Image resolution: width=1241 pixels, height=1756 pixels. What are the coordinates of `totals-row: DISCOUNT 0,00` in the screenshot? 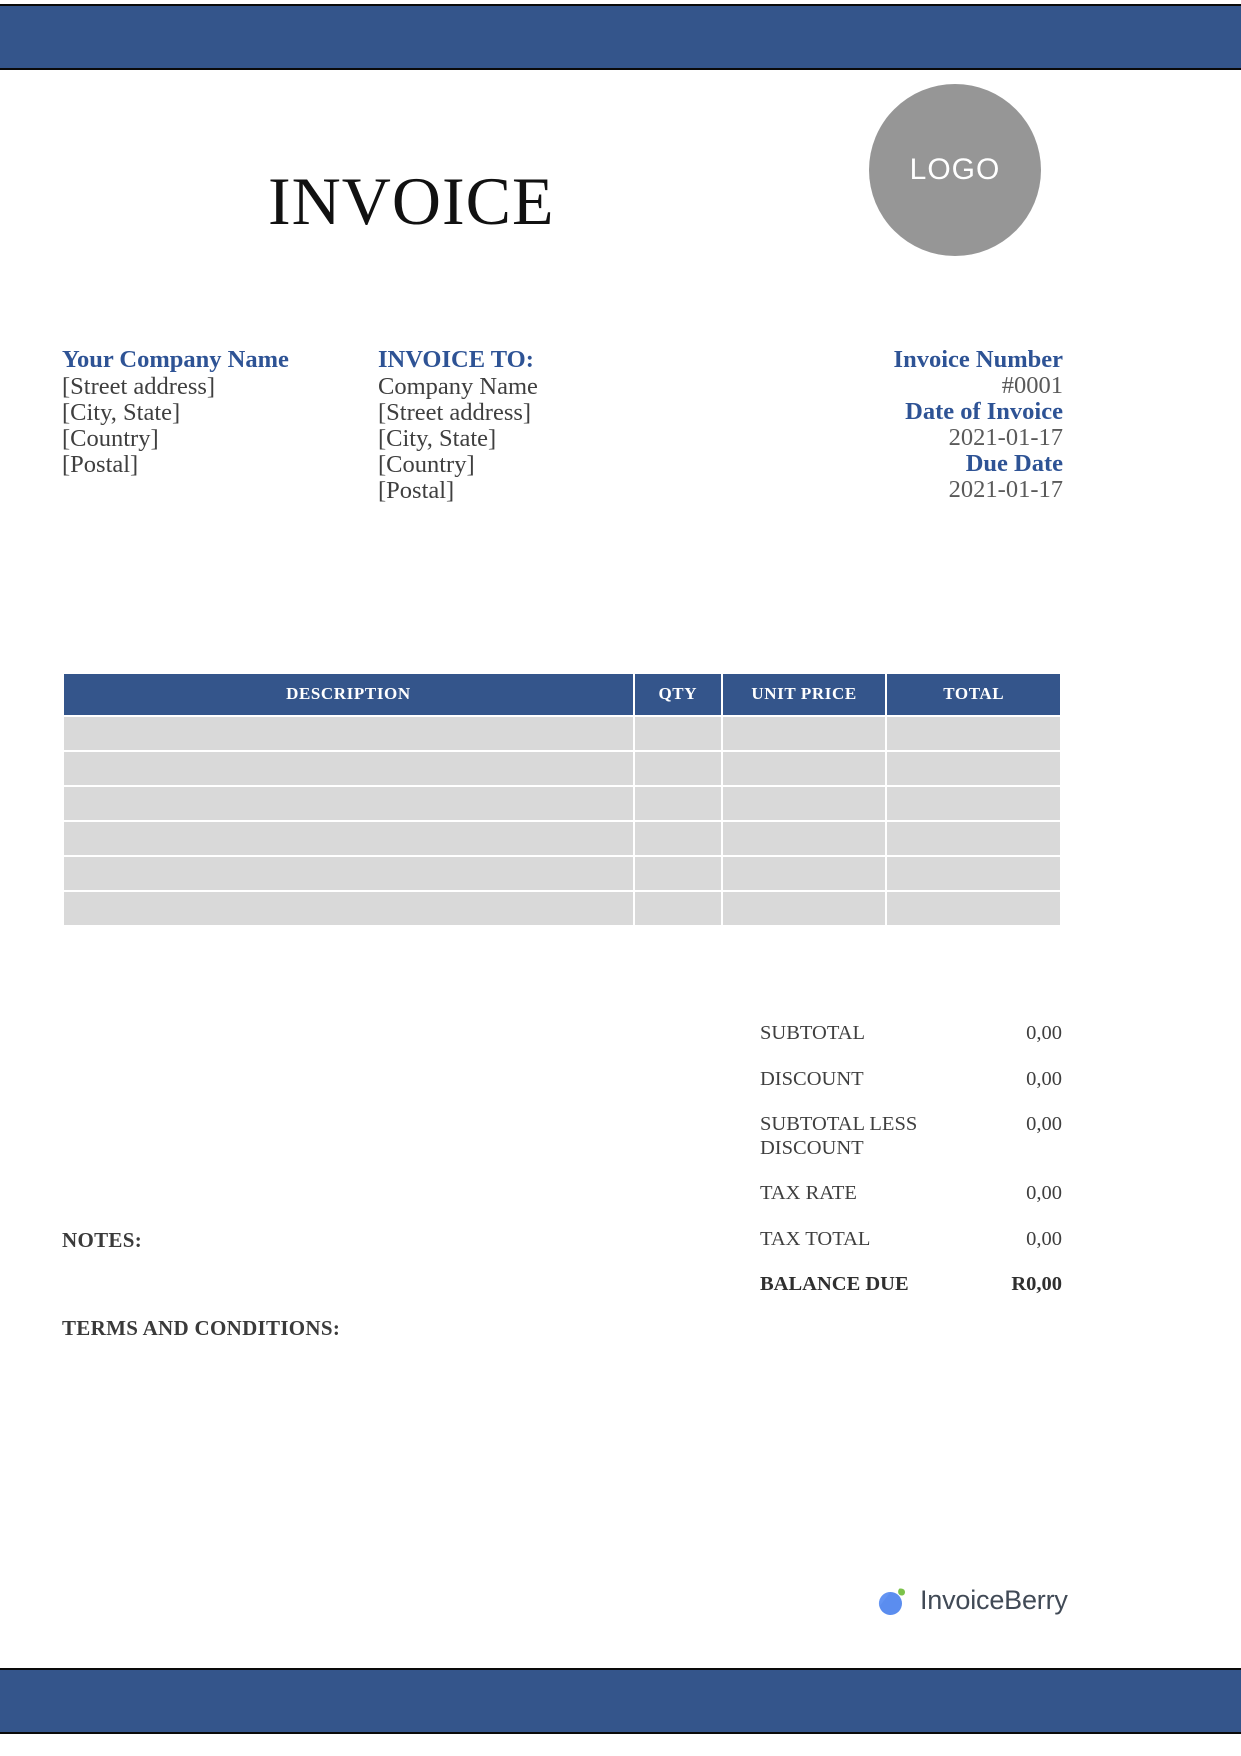 It's located at (911, 1080).